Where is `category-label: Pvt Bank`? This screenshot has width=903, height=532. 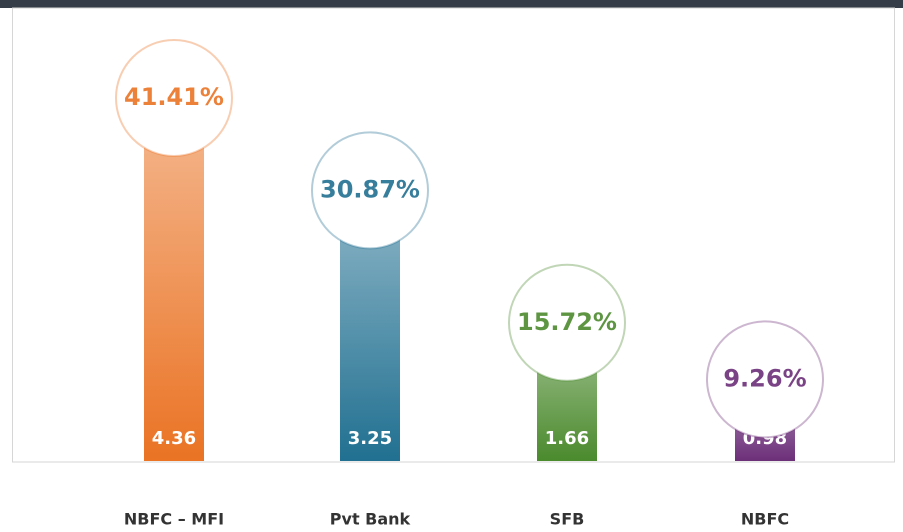
category-label: Pvt Bank is located at coordinates (370, 519).